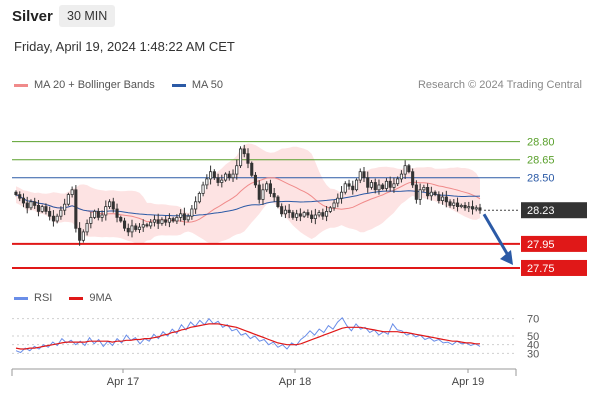  Describe the element at coordinates (499, 85) in the screenshot. I see `research-credit: Research © 2024 Trading Central` at that location.